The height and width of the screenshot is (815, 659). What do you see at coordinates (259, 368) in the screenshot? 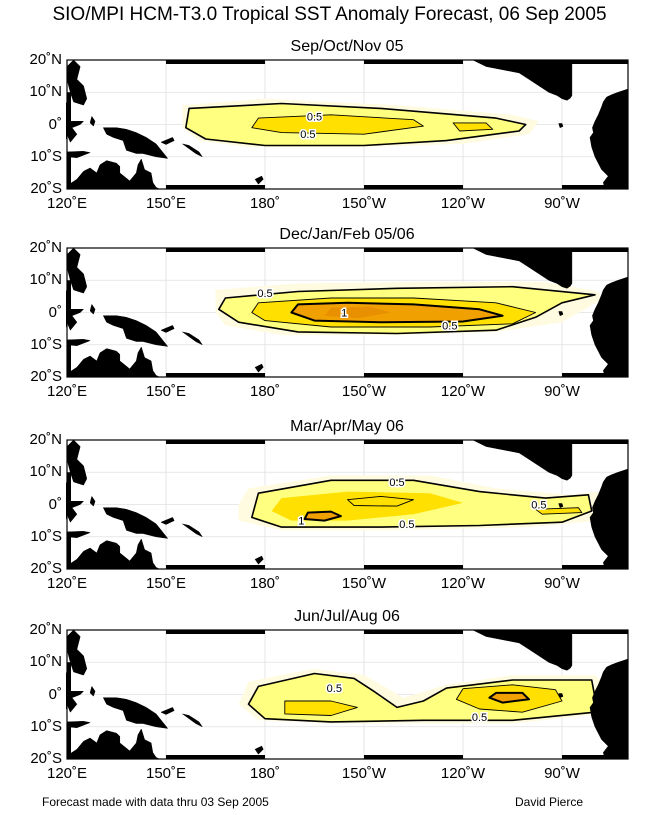
I see `fiji-land` at bounding box center [259, 368].